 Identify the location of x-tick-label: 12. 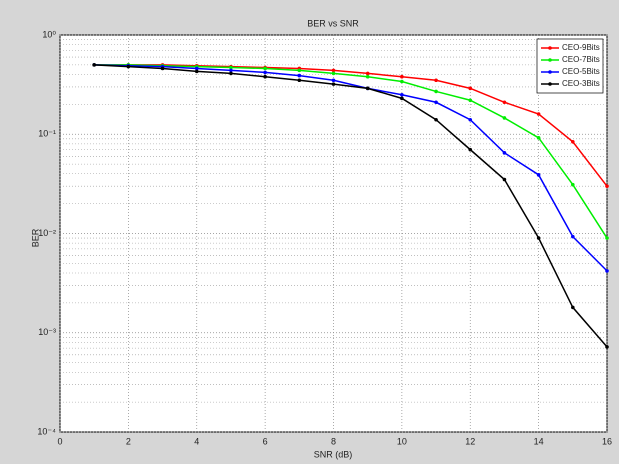
(470, 441).